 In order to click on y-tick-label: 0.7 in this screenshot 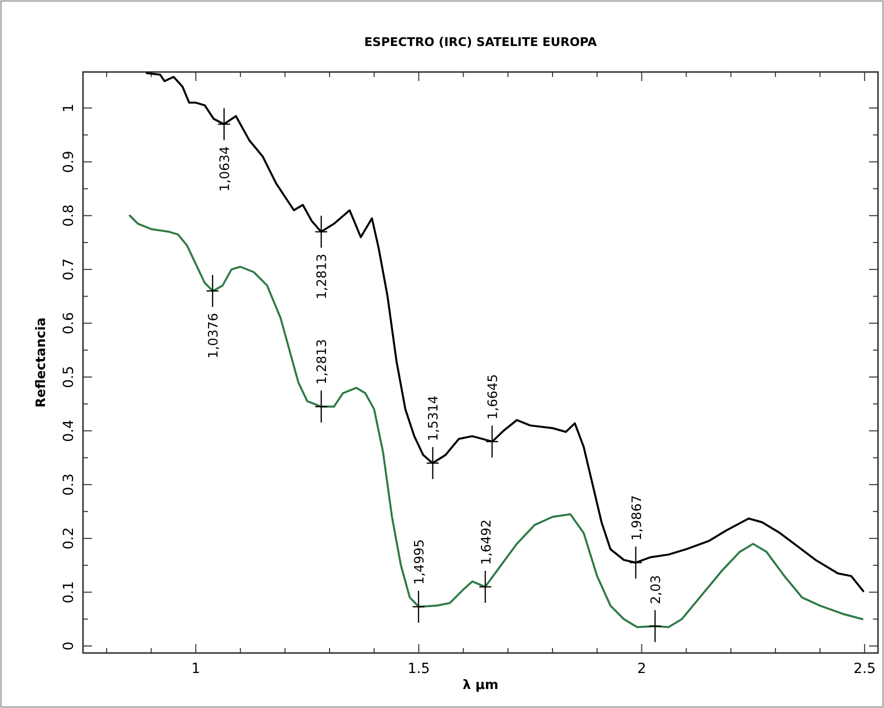, I will do `click(69, 269)`.